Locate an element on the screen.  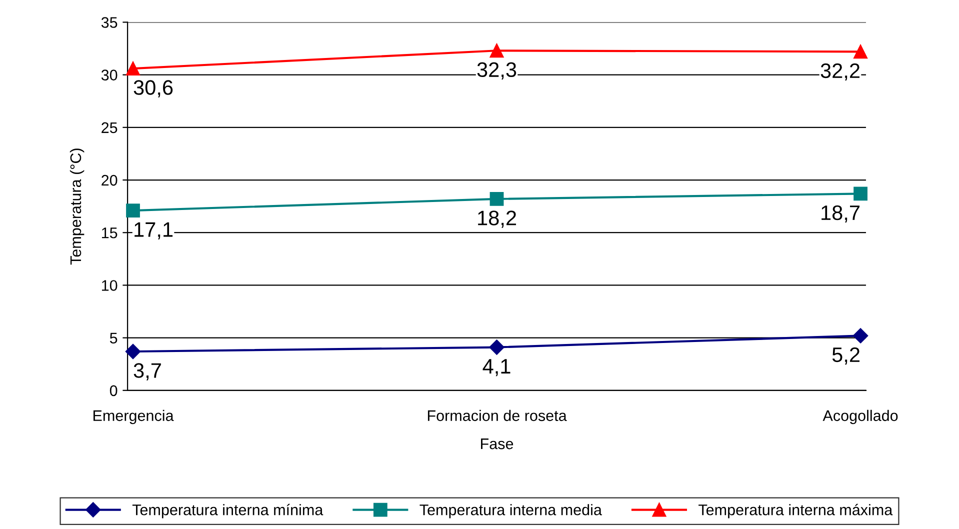
legend-label: Temperatura interna media is located at coordinates (511, 511).